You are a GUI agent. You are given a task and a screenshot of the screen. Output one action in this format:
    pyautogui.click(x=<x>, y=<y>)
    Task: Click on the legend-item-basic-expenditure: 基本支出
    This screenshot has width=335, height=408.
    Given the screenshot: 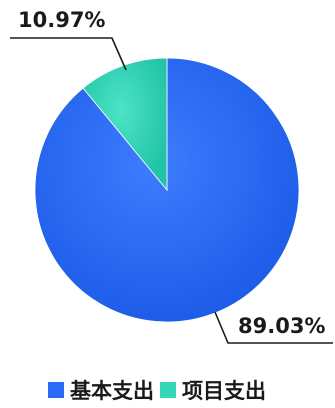 What is the action you would take?
    pyautogui.click(x=101, y=391)
    